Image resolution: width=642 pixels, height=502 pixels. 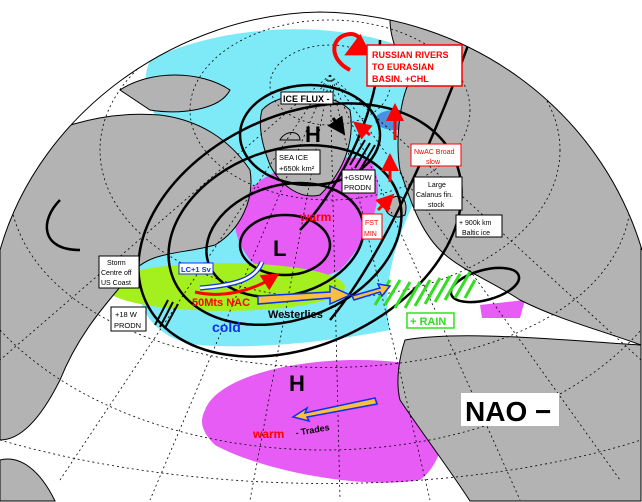 I want to click on svg-text: Calanus fin., so click(x=434, y=195).